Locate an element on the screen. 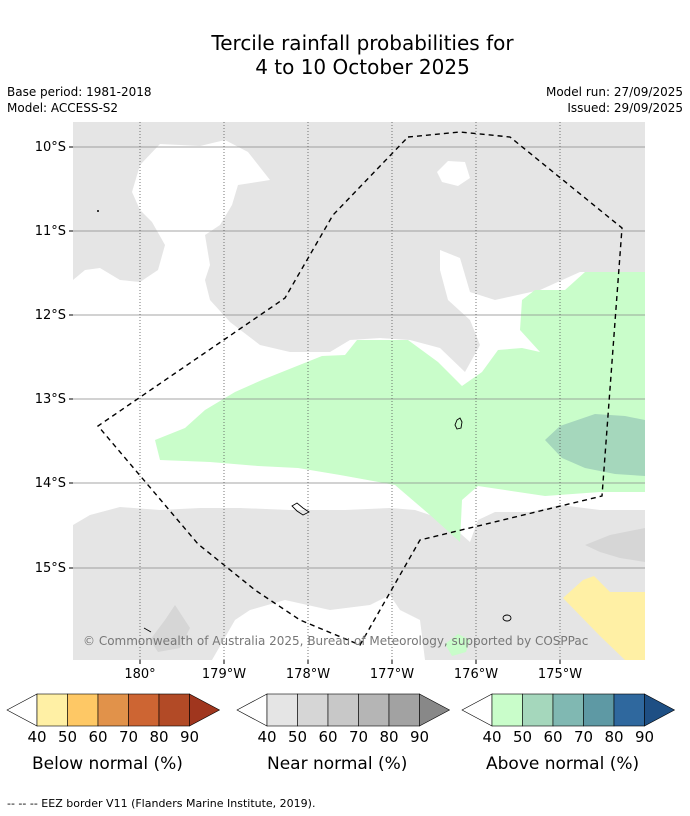 This screenshot has height=816, width=690. issued-date: Issued: 29/09/2025 is located at coordinates (625, 108).